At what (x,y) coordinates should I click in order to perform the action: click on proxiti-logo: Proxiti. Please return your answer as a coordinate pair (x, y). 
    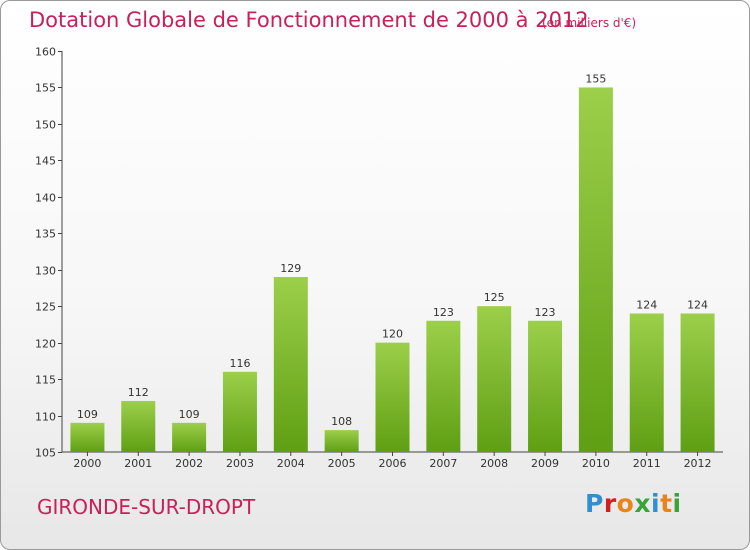
    Looking at the image, I should click on (633, 503).